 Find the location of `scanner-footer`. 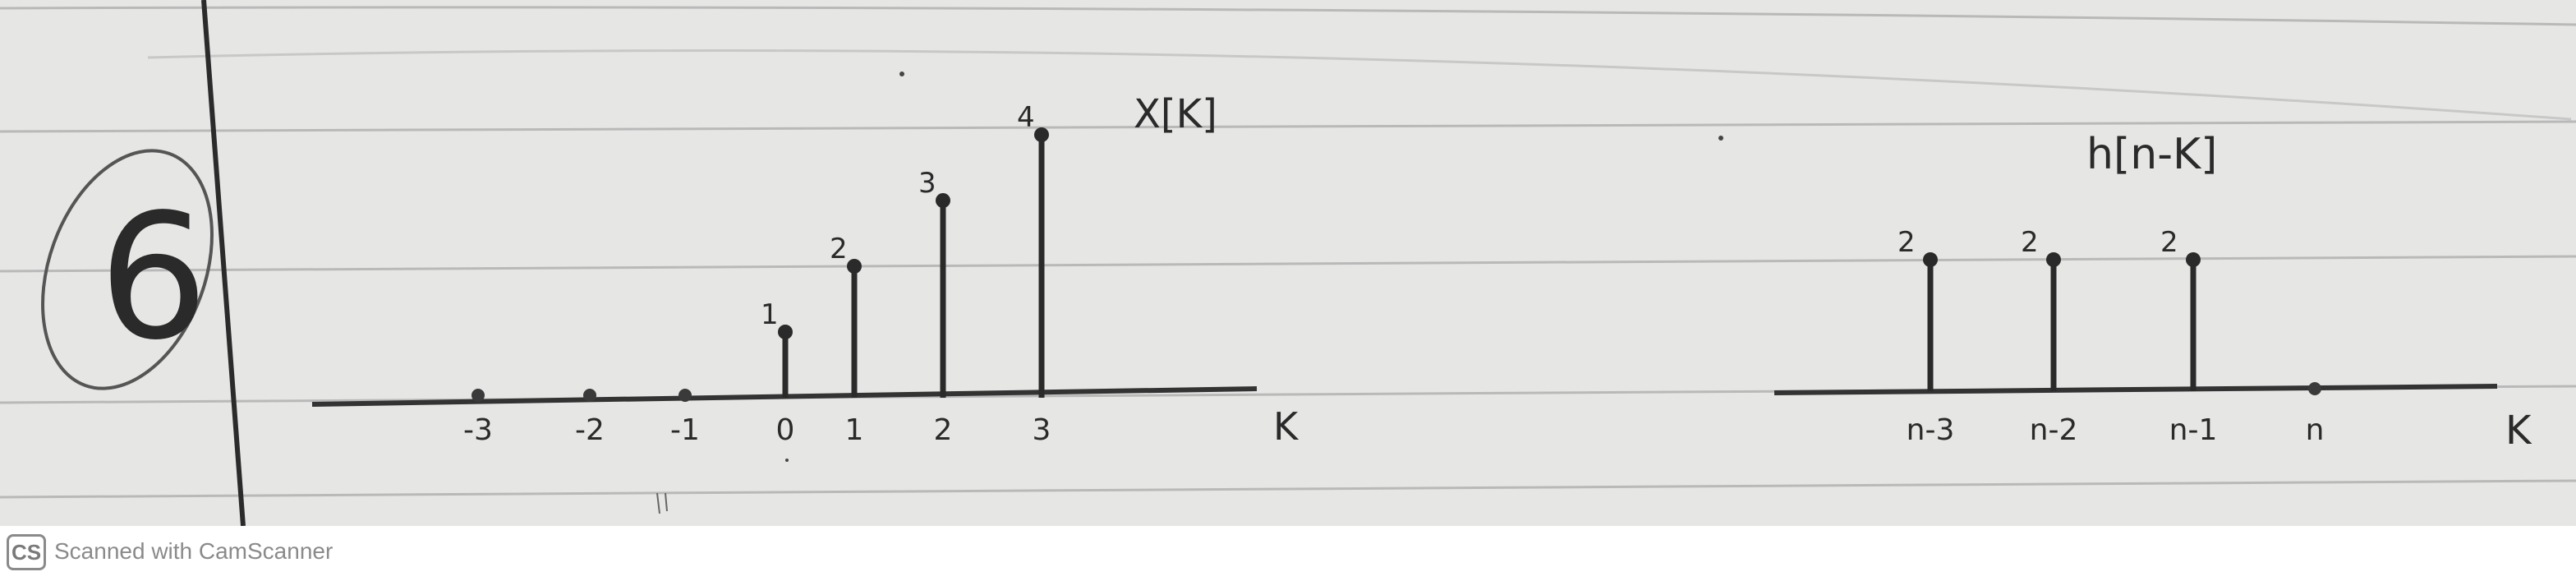

scanner-footer is located at coordinates (1288, 553).